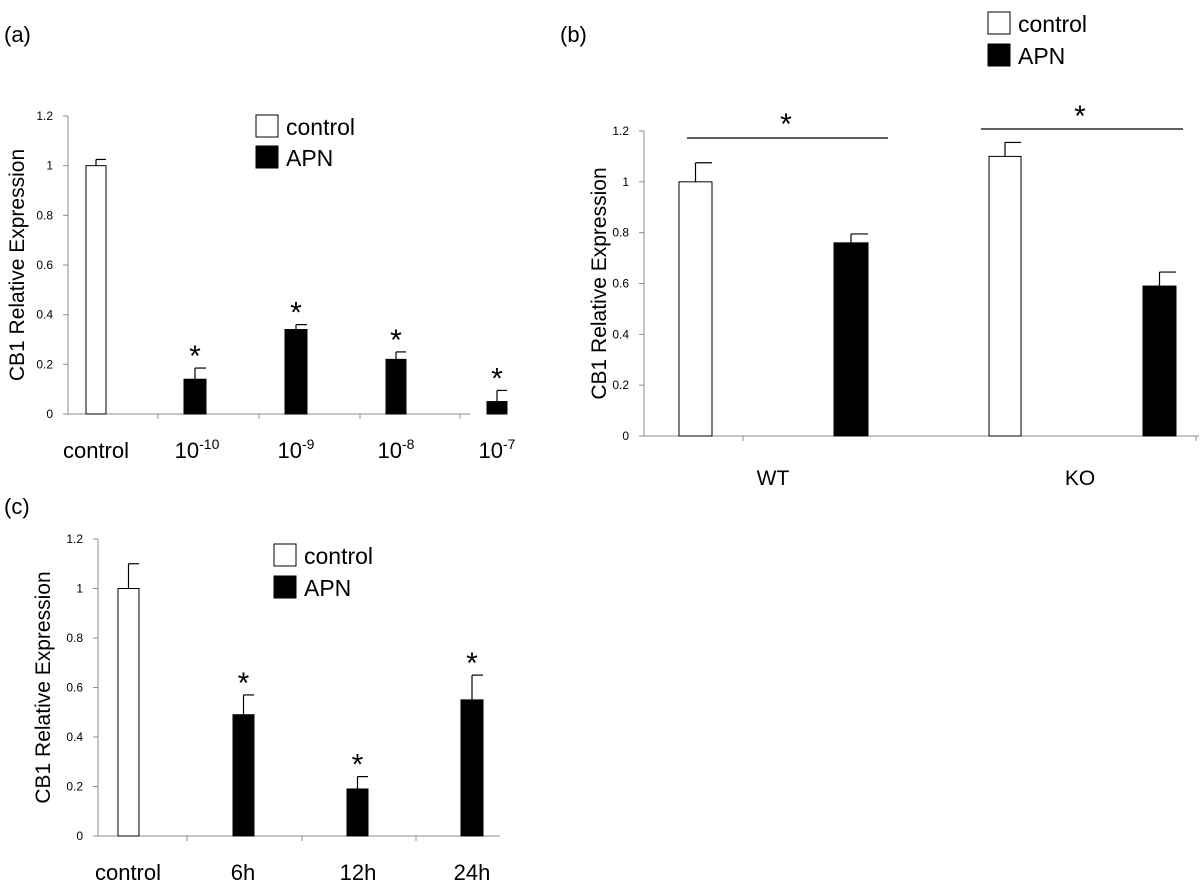 The height and width of the screenshot is (887, 1200). What do you see at coordinates (197, 449) in the screenshot?
I see `x-category-label: 10-10` at bounding box center [197, 449].